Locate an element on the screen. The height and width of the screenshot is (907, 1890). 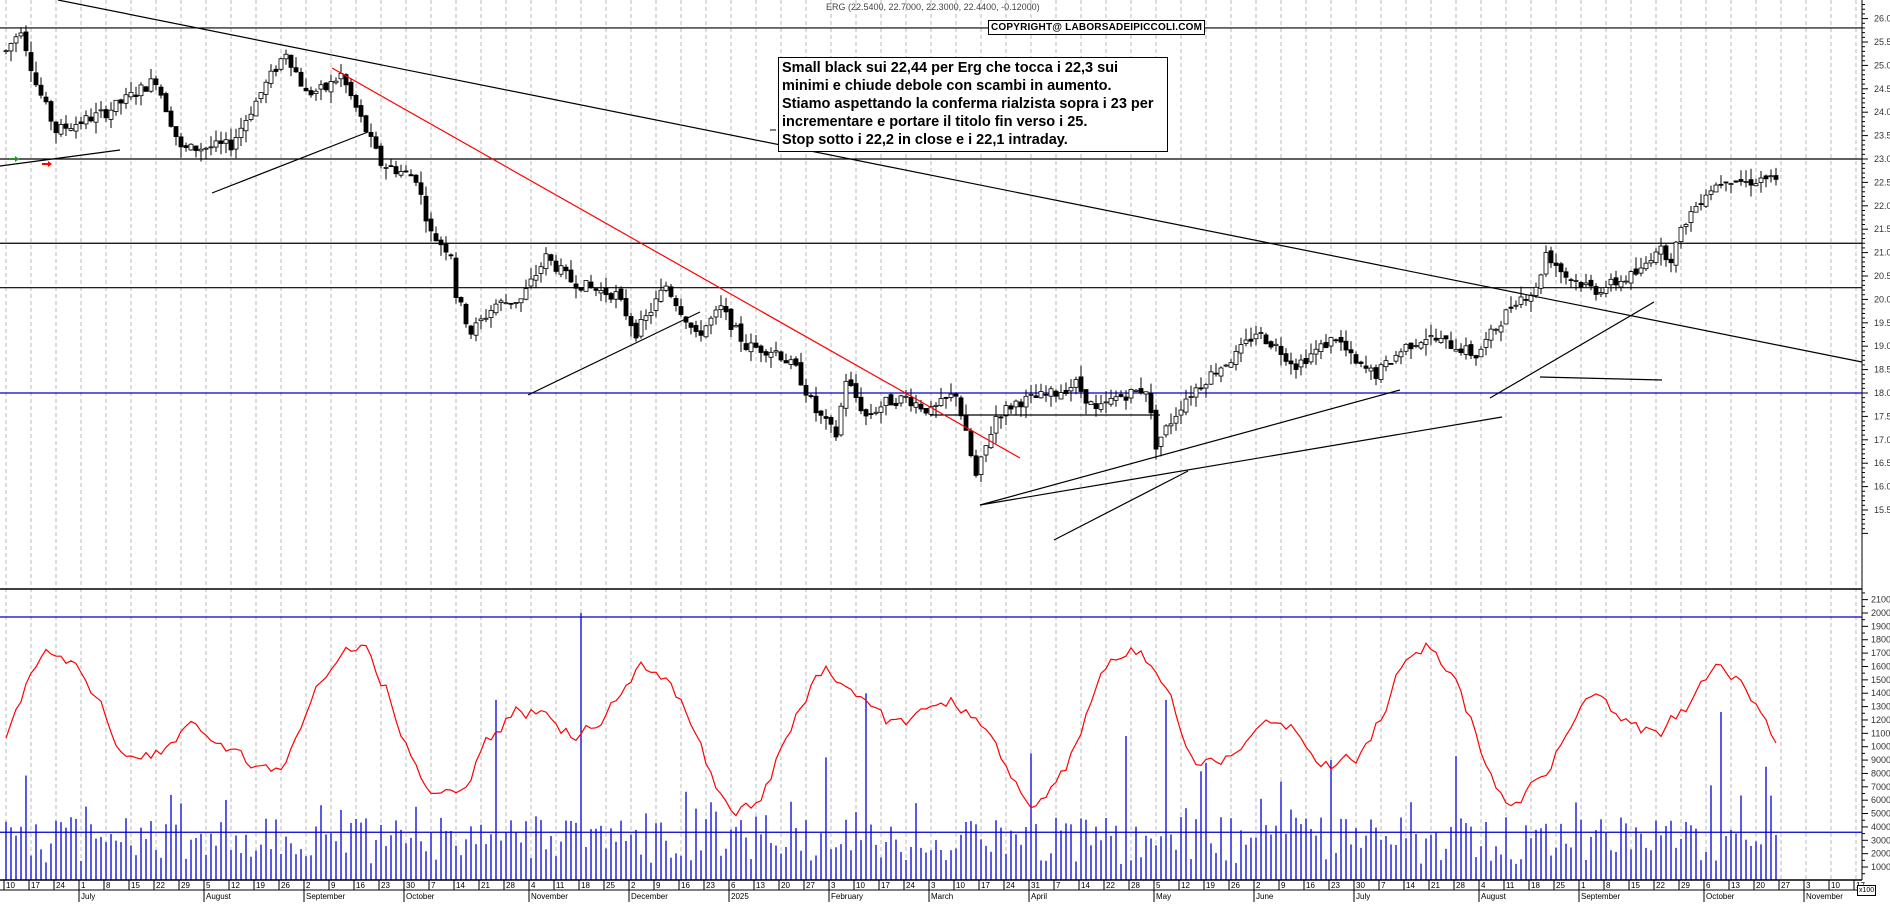
week-label: 19 is located at coordinates (1210, 885).